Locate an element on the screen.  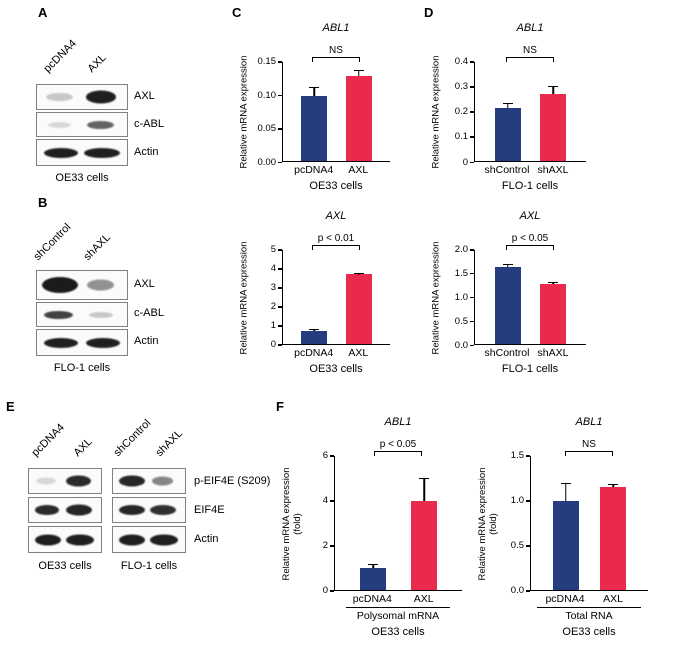
y-tick: 0.05 is located at coordinates (270, 129).